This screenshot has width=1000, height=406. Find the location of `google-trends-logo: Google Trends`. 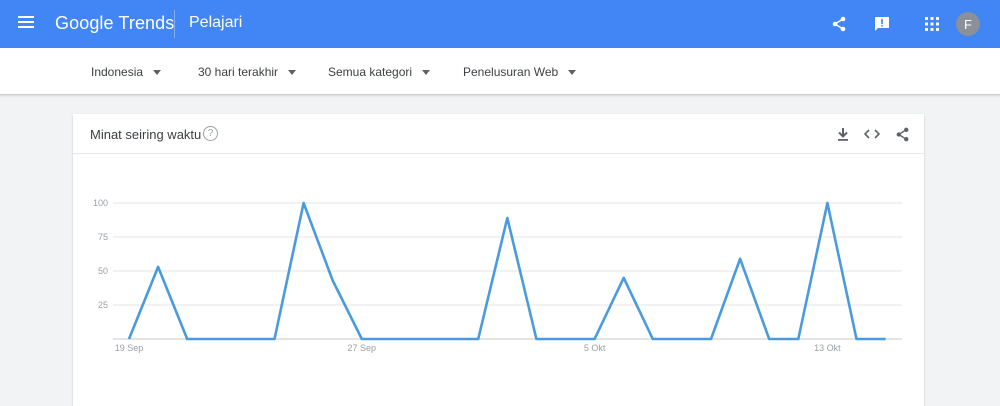

google-trends-logo: Google Trends is located at coordinates (115, 23).